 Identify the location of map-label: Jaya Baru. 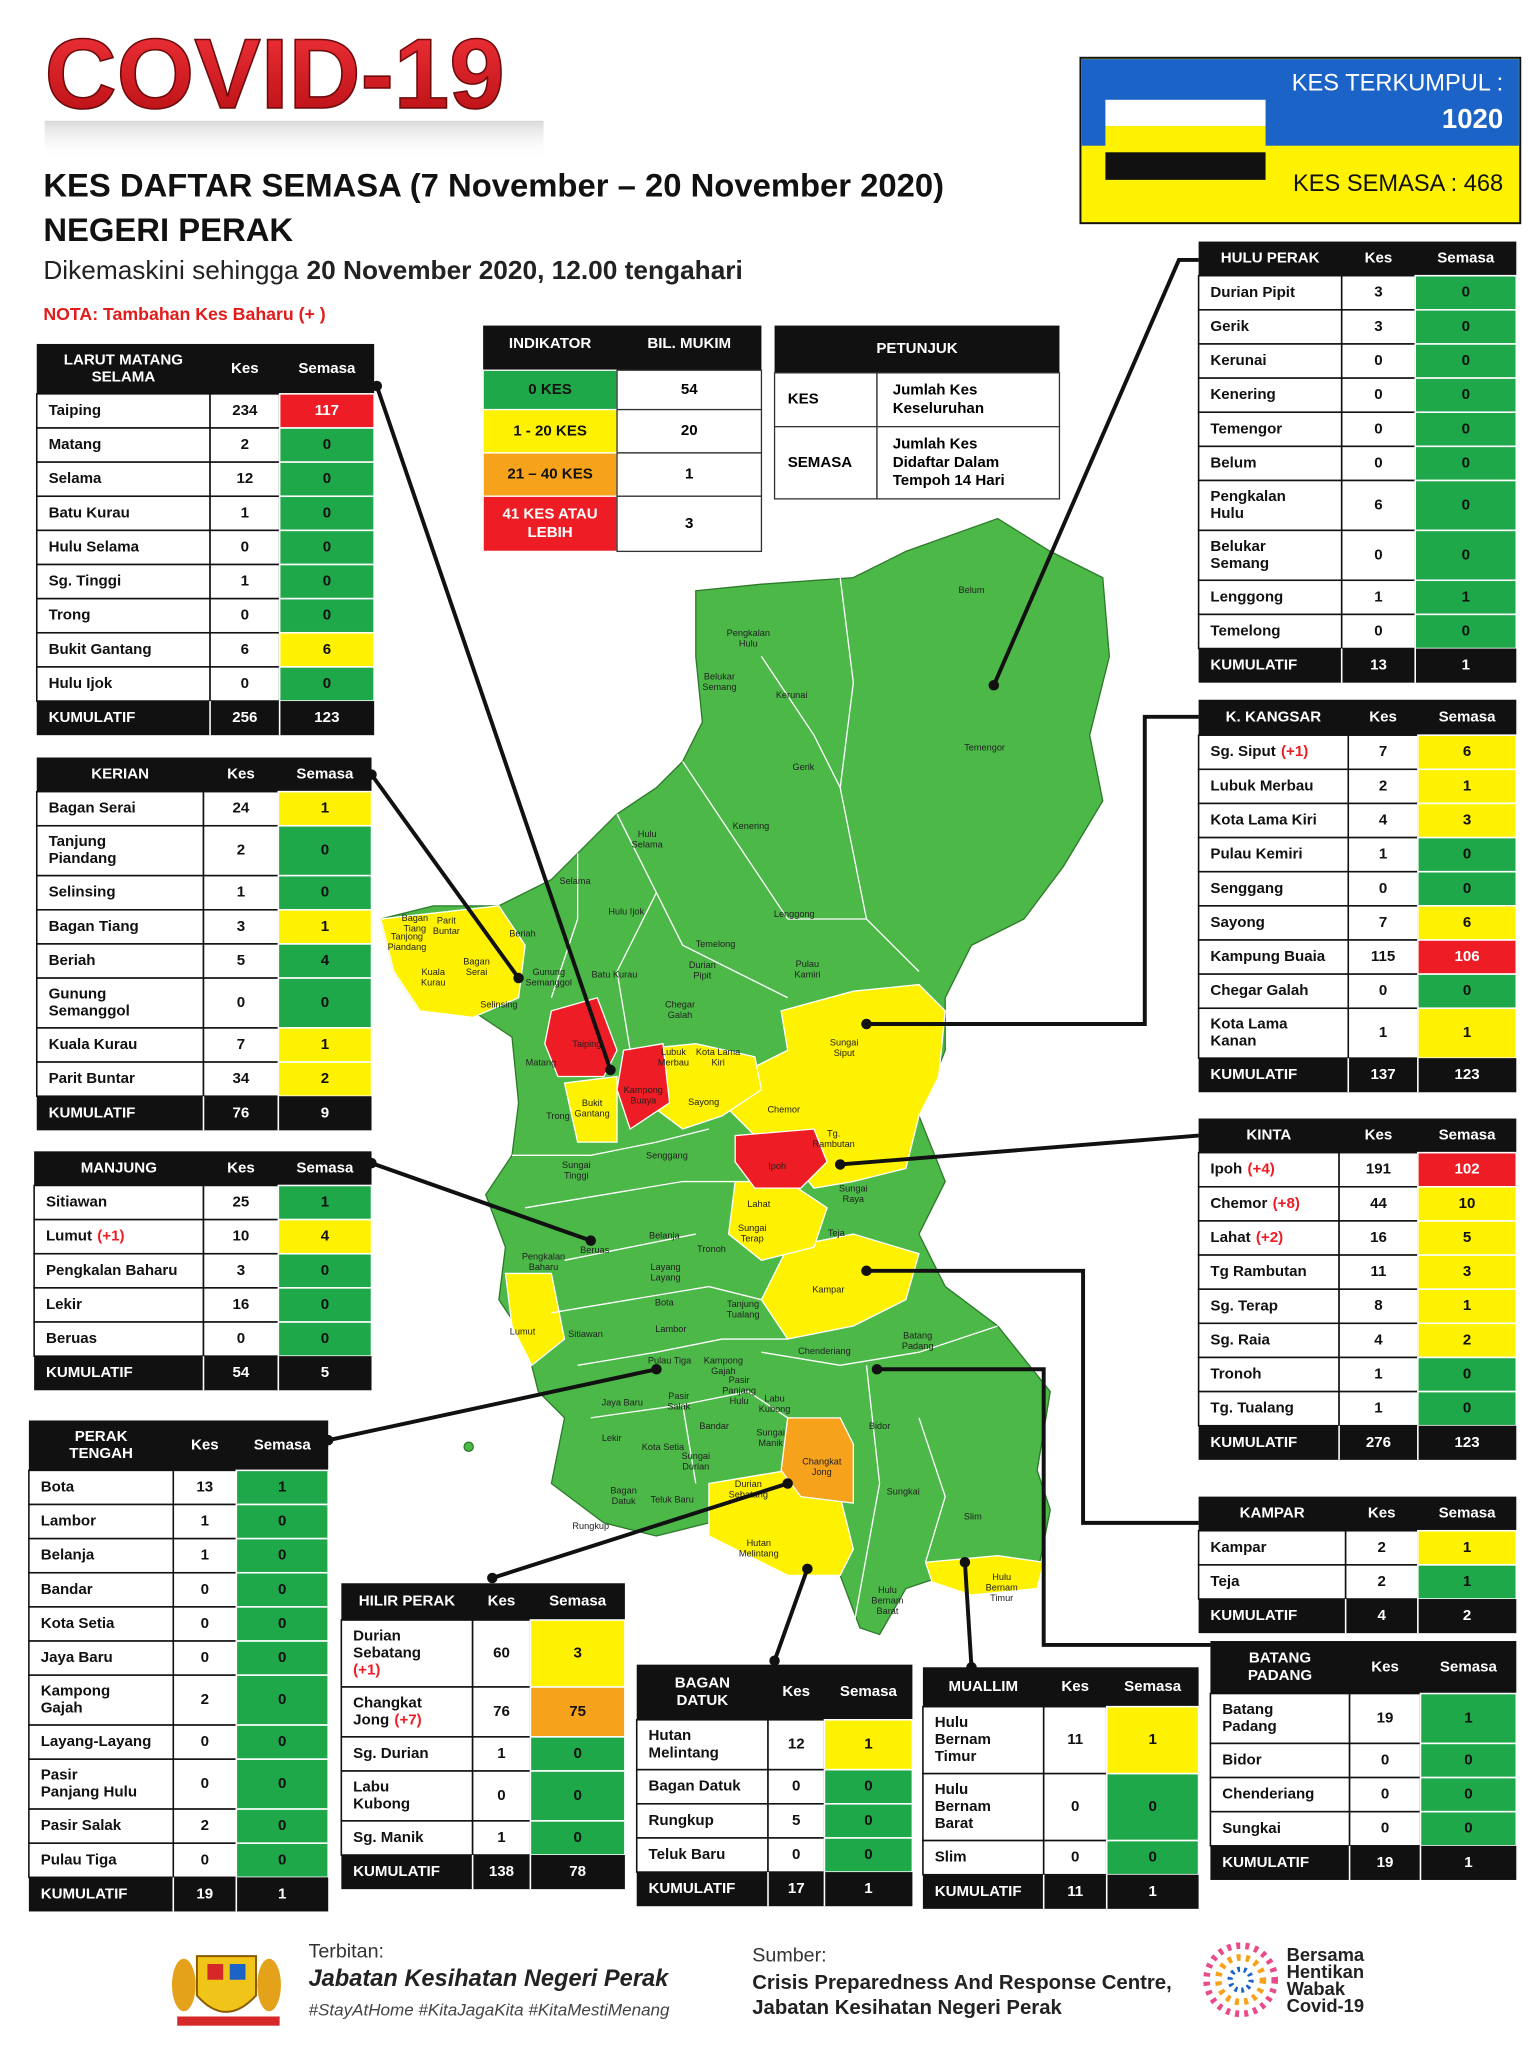
(622, 1403).